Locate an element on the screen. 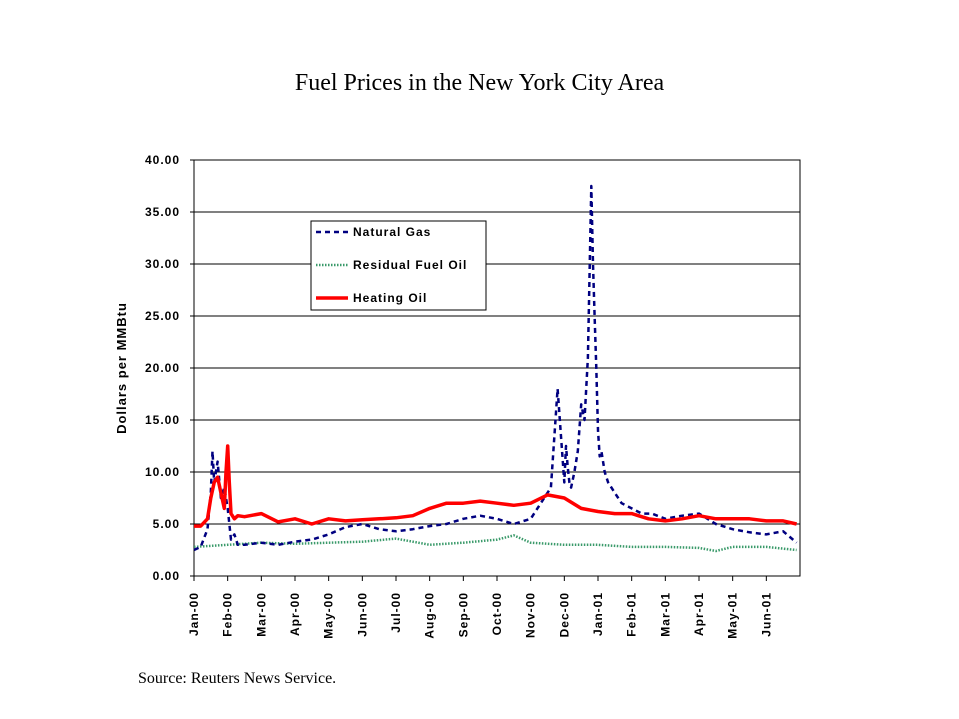  y-tick-label: 5.00 is located at coordinates (166, 524).